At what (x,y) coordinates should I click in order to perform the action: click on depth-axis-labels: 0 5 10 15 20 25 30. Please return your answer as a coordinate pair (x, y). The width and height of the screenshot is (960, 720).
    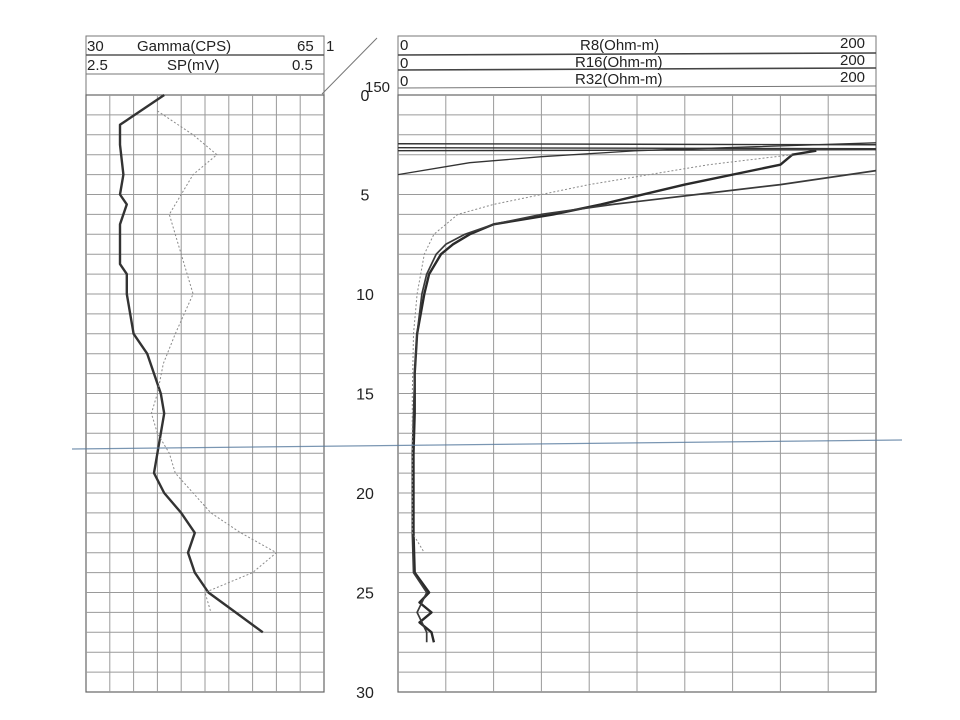
    Looking at the image, I should click on (365, 395).